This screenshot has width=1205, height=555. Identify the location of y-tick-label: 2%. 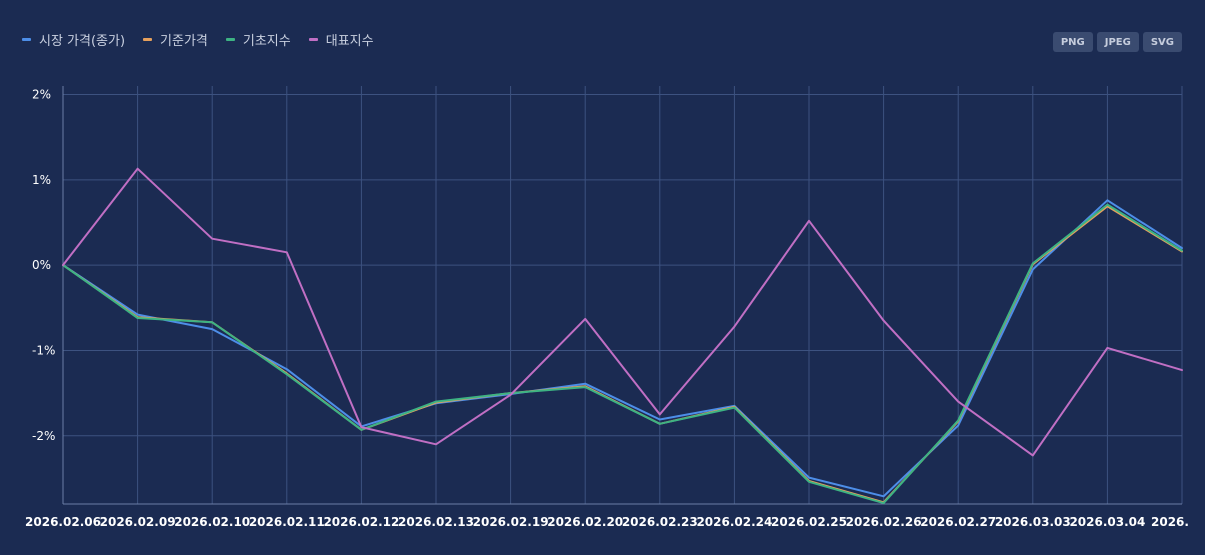
(41, 95).